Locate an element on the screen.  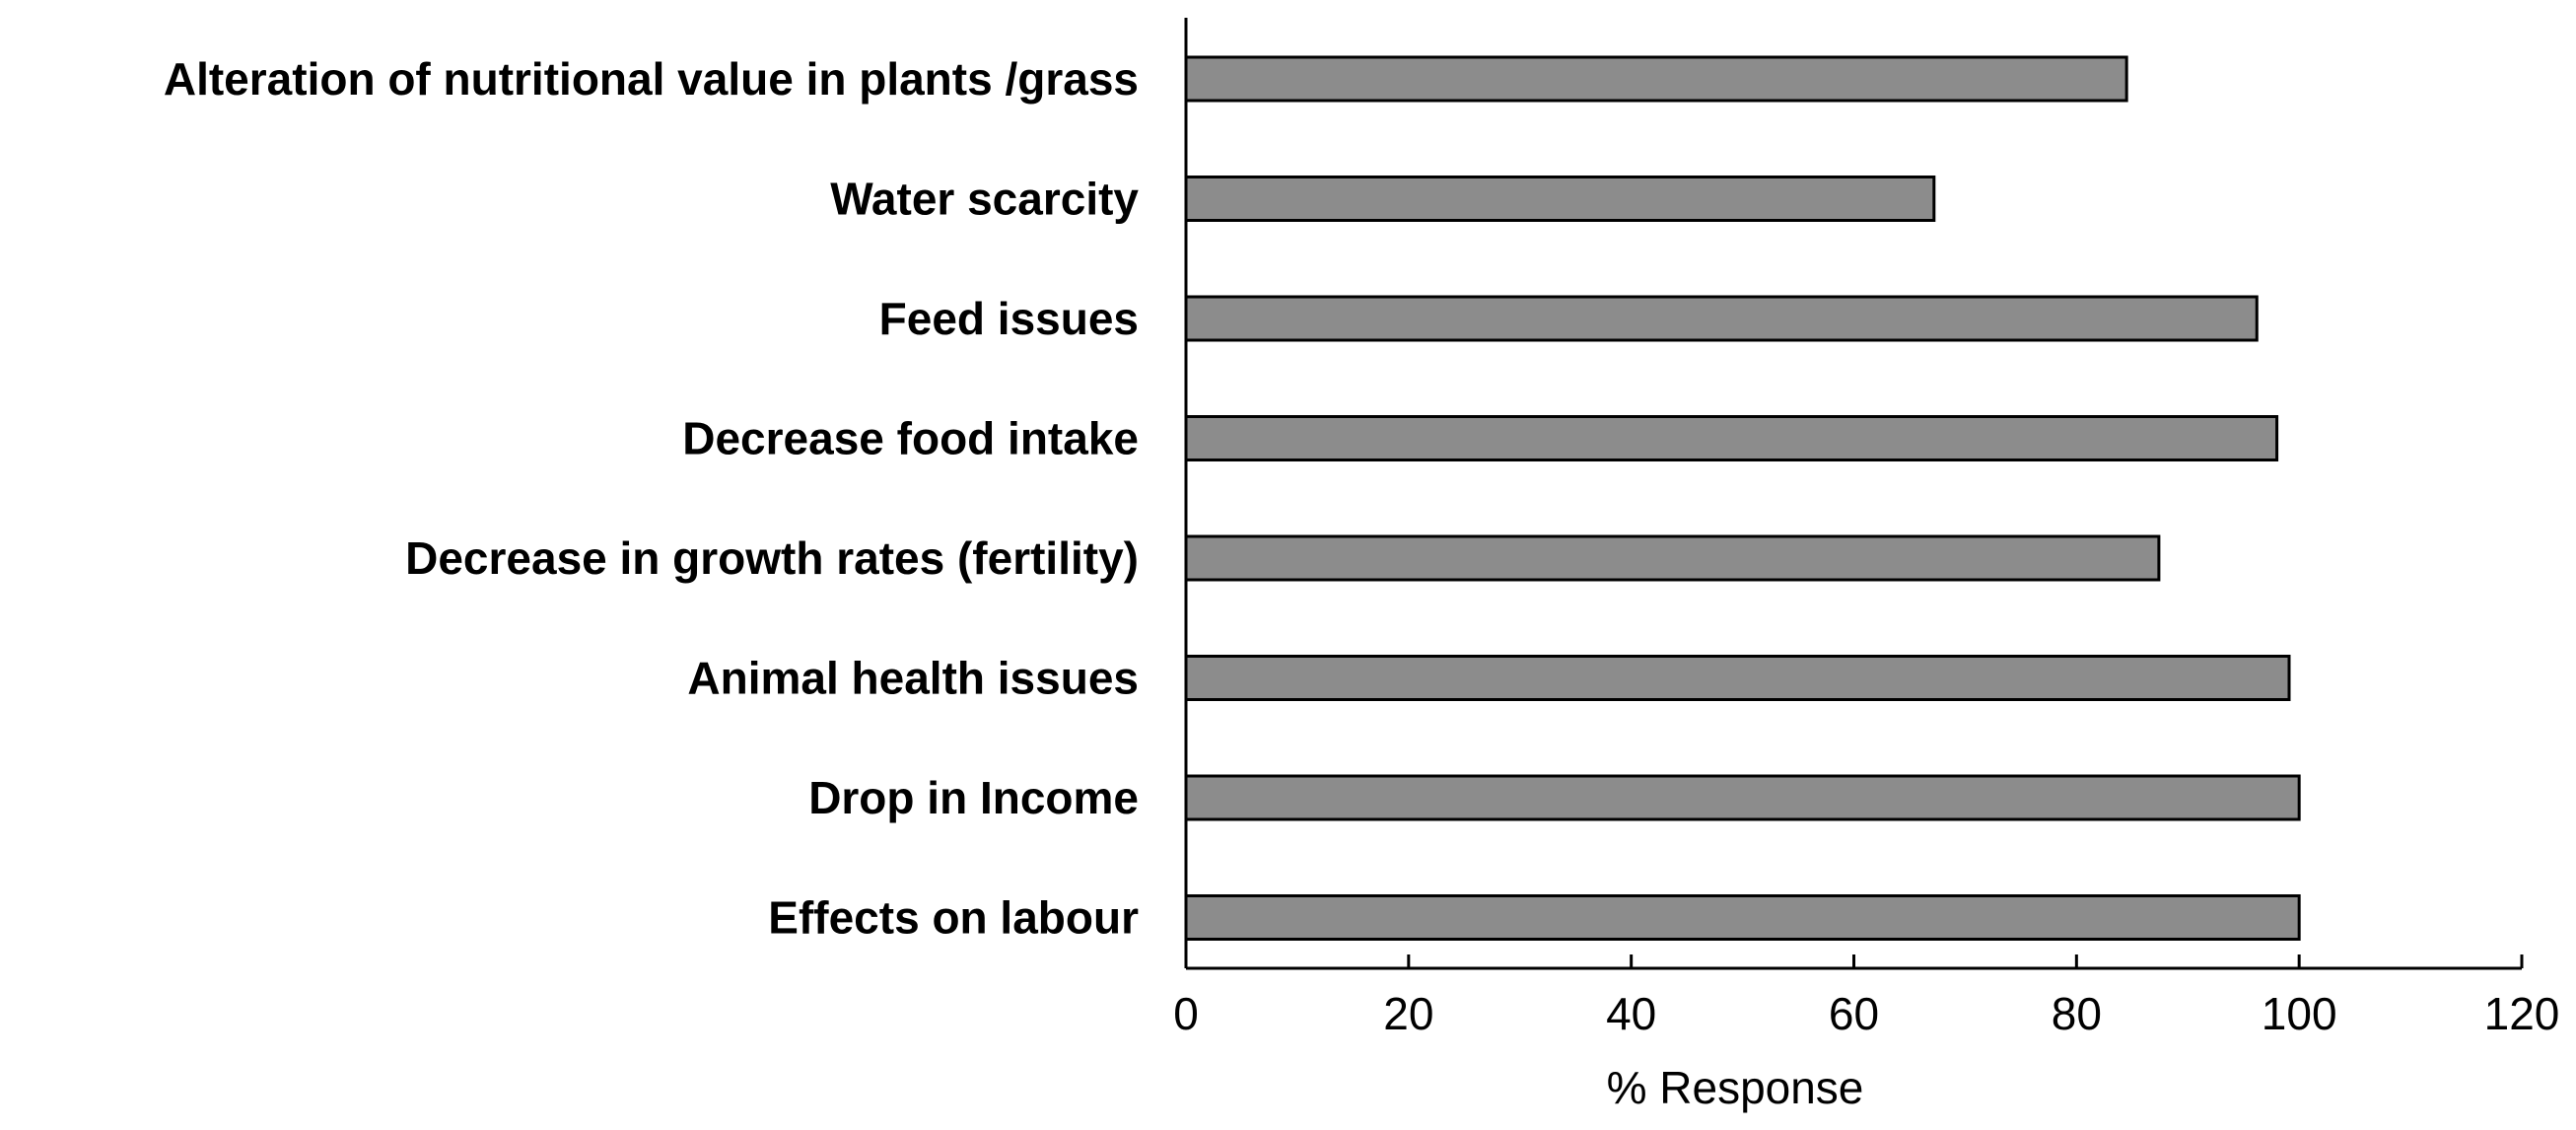
x-tick-label-80: 80 is located at coordinates (2077, 1014).